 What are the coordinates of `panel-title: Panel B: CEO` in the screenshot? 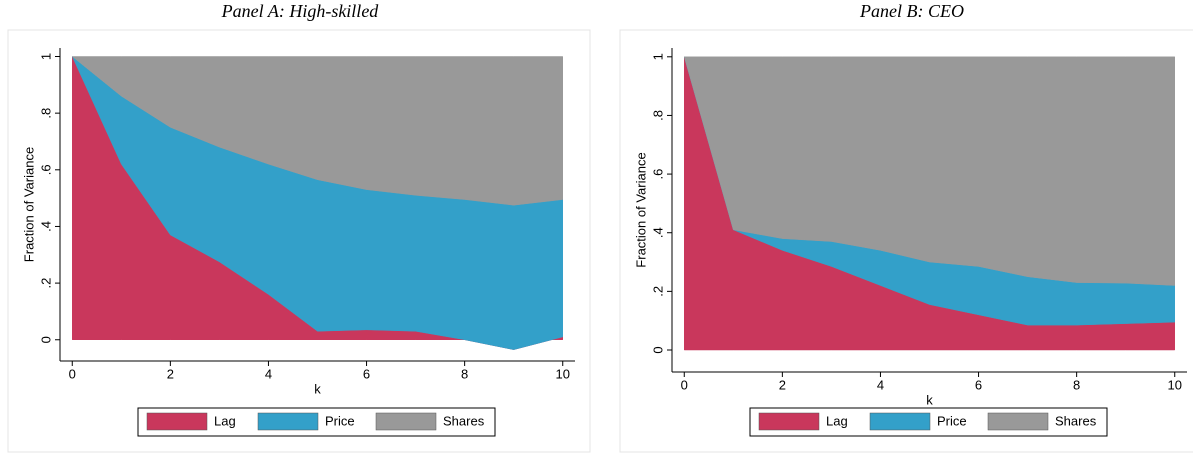 It's located at (911, 11).